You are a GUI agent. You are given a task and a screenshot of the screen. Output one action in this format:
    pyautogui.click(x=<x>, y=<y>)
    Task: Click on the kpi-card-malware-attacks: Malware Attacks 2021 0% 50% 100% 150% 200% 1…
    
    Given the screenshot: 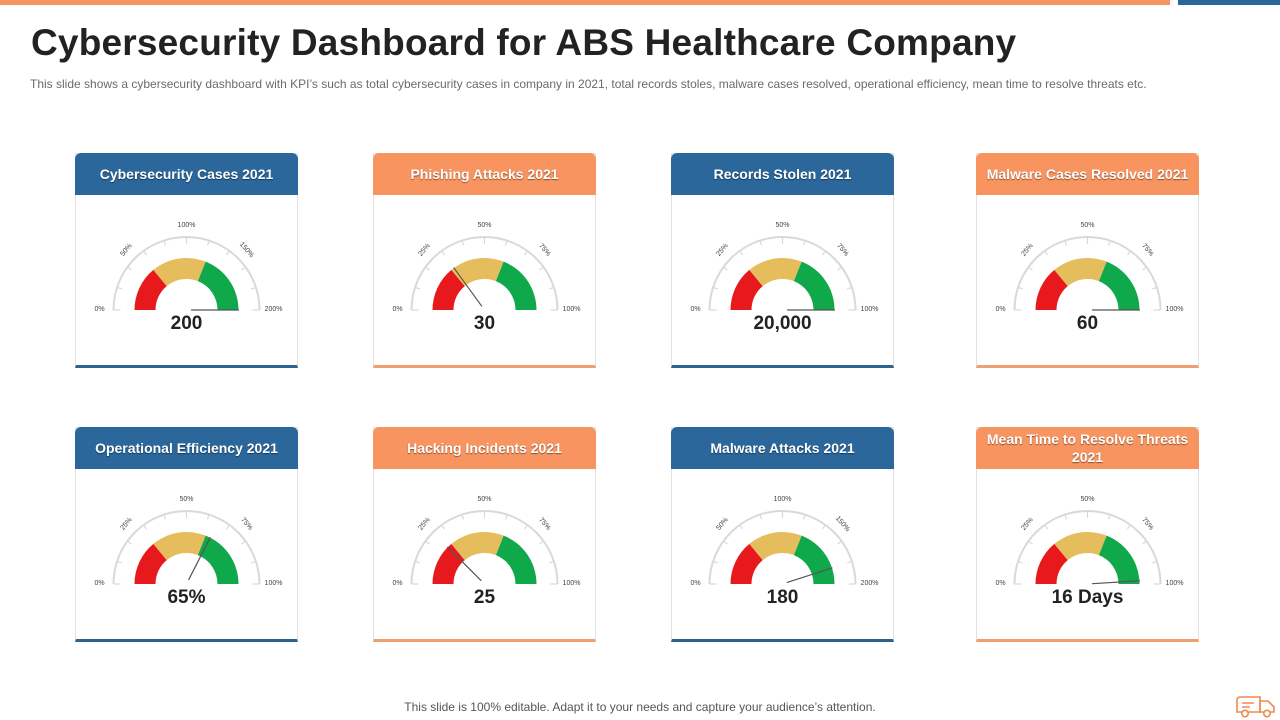 What is the action you would take?
    pyautogui.click(x=782, y=534)
    